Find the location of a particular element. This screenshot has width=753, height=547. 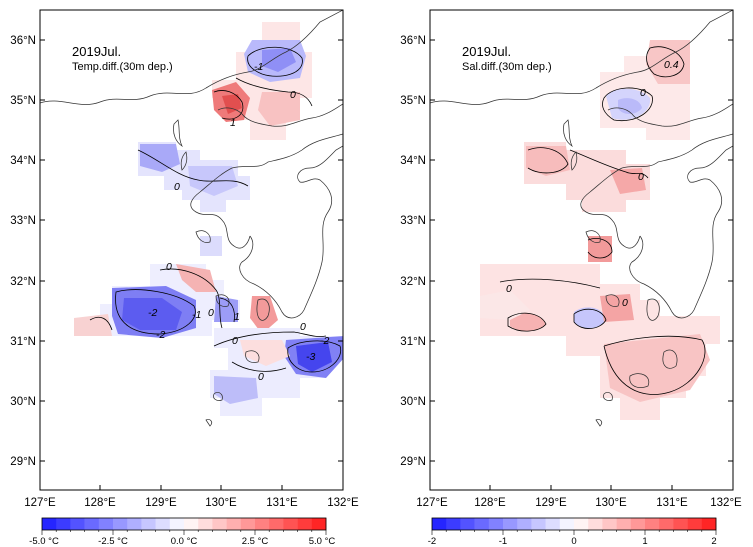

temp-contour-label: -3 is located at coordinates (310, 357).